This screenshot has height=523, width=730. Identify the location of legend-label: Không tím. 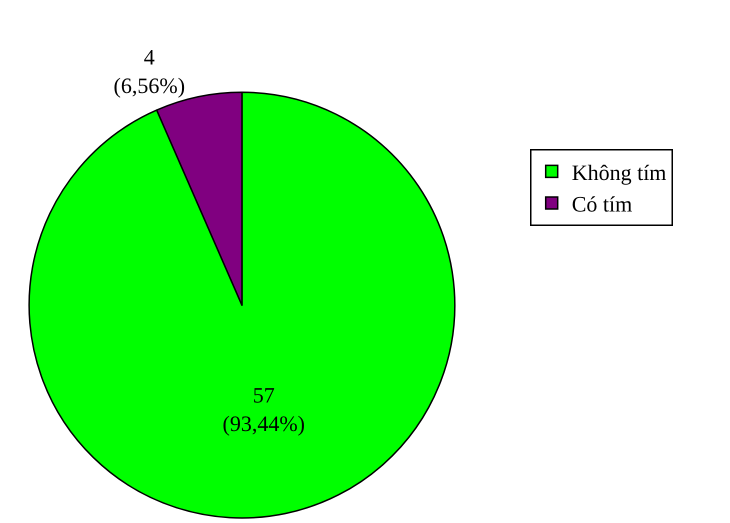
(619, 172).